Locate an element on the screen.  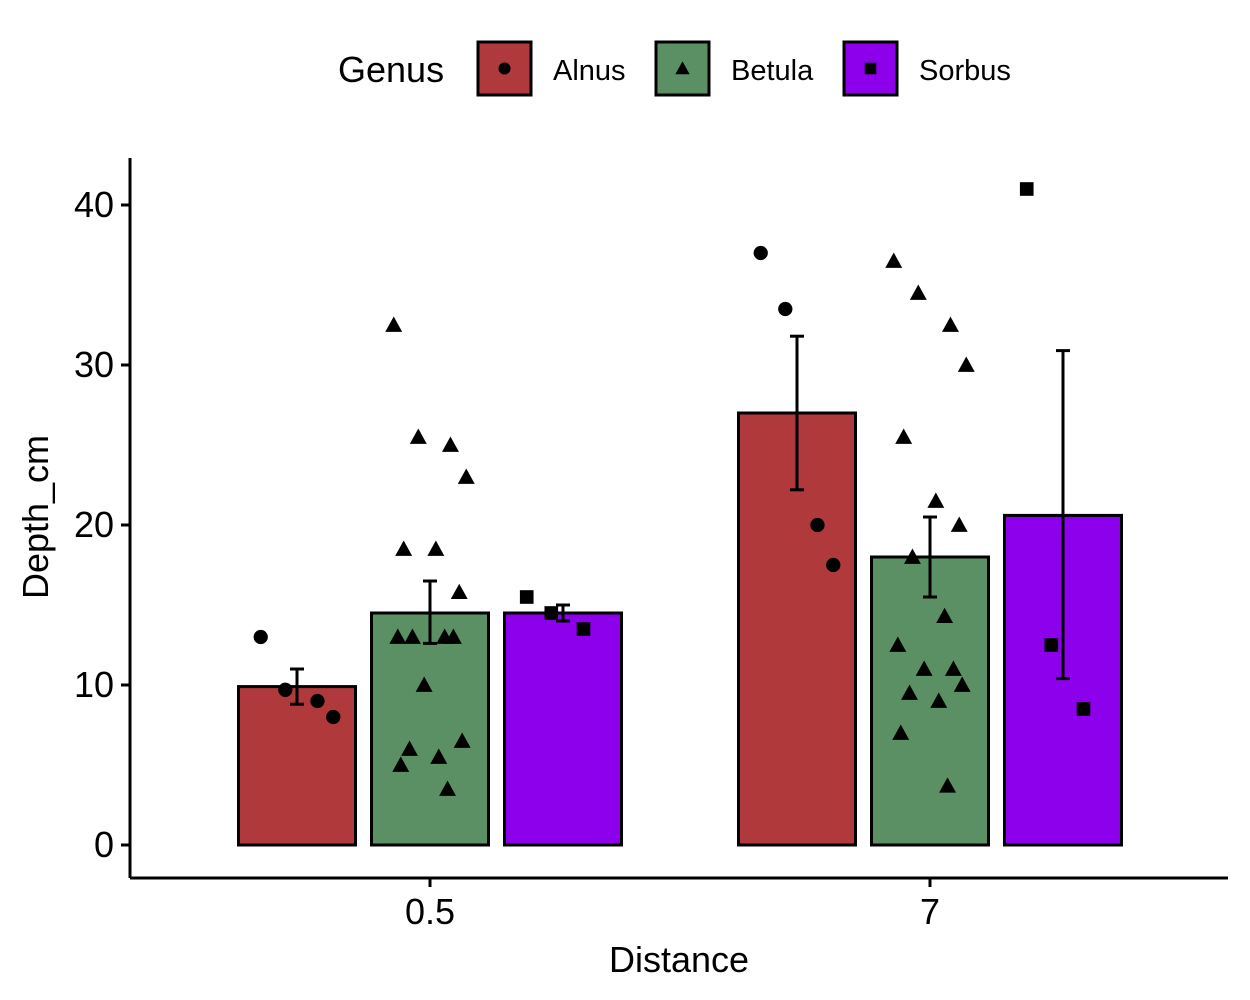
x-tick-label-0.5: 0.5 is located at coordinates (430, 911).